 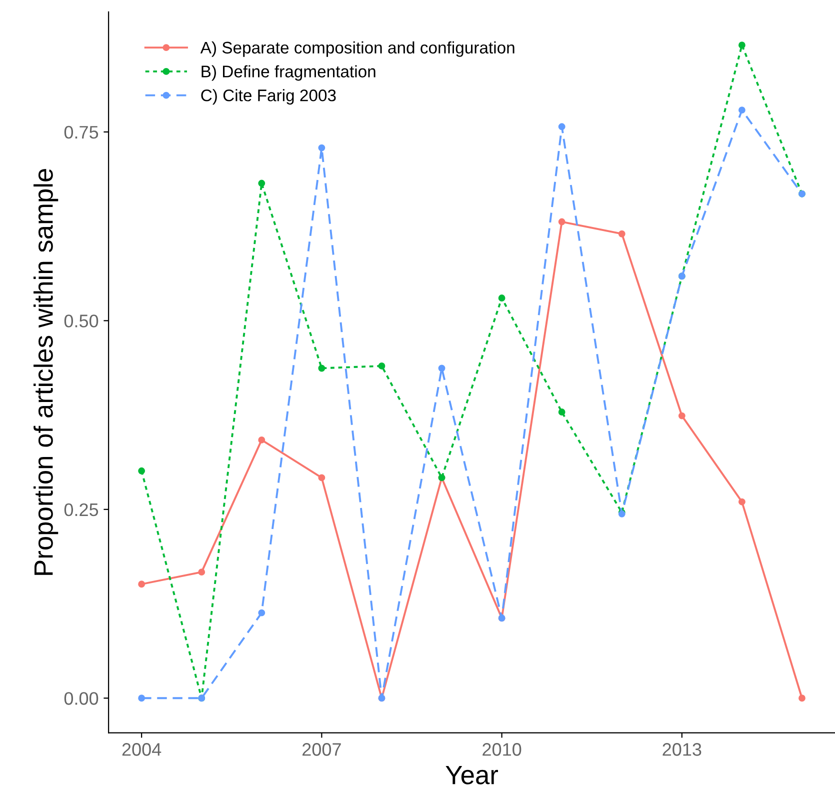 I want to click on x-tick-label: 2010, so click(x=502, y=749).